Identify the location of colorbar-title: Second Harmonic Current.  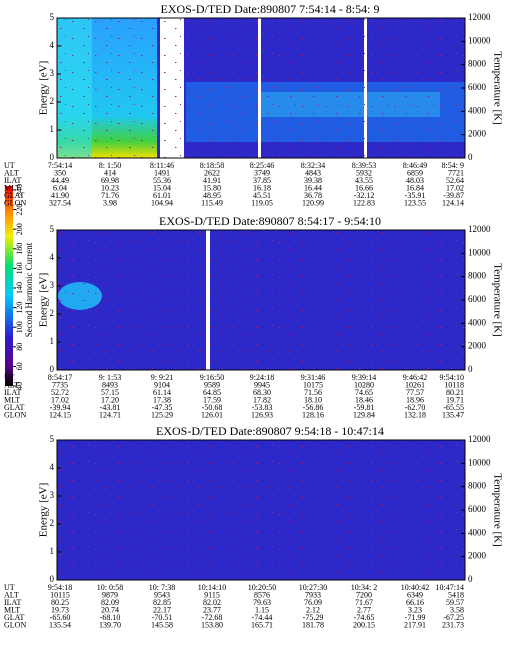
(29, 289).